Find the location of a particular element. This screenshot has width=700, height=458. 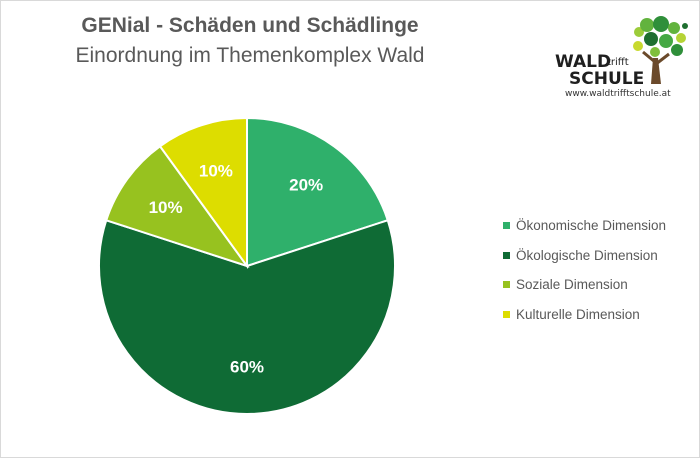

pie-label-sozial: 10% is located at coordinates (166, 207).